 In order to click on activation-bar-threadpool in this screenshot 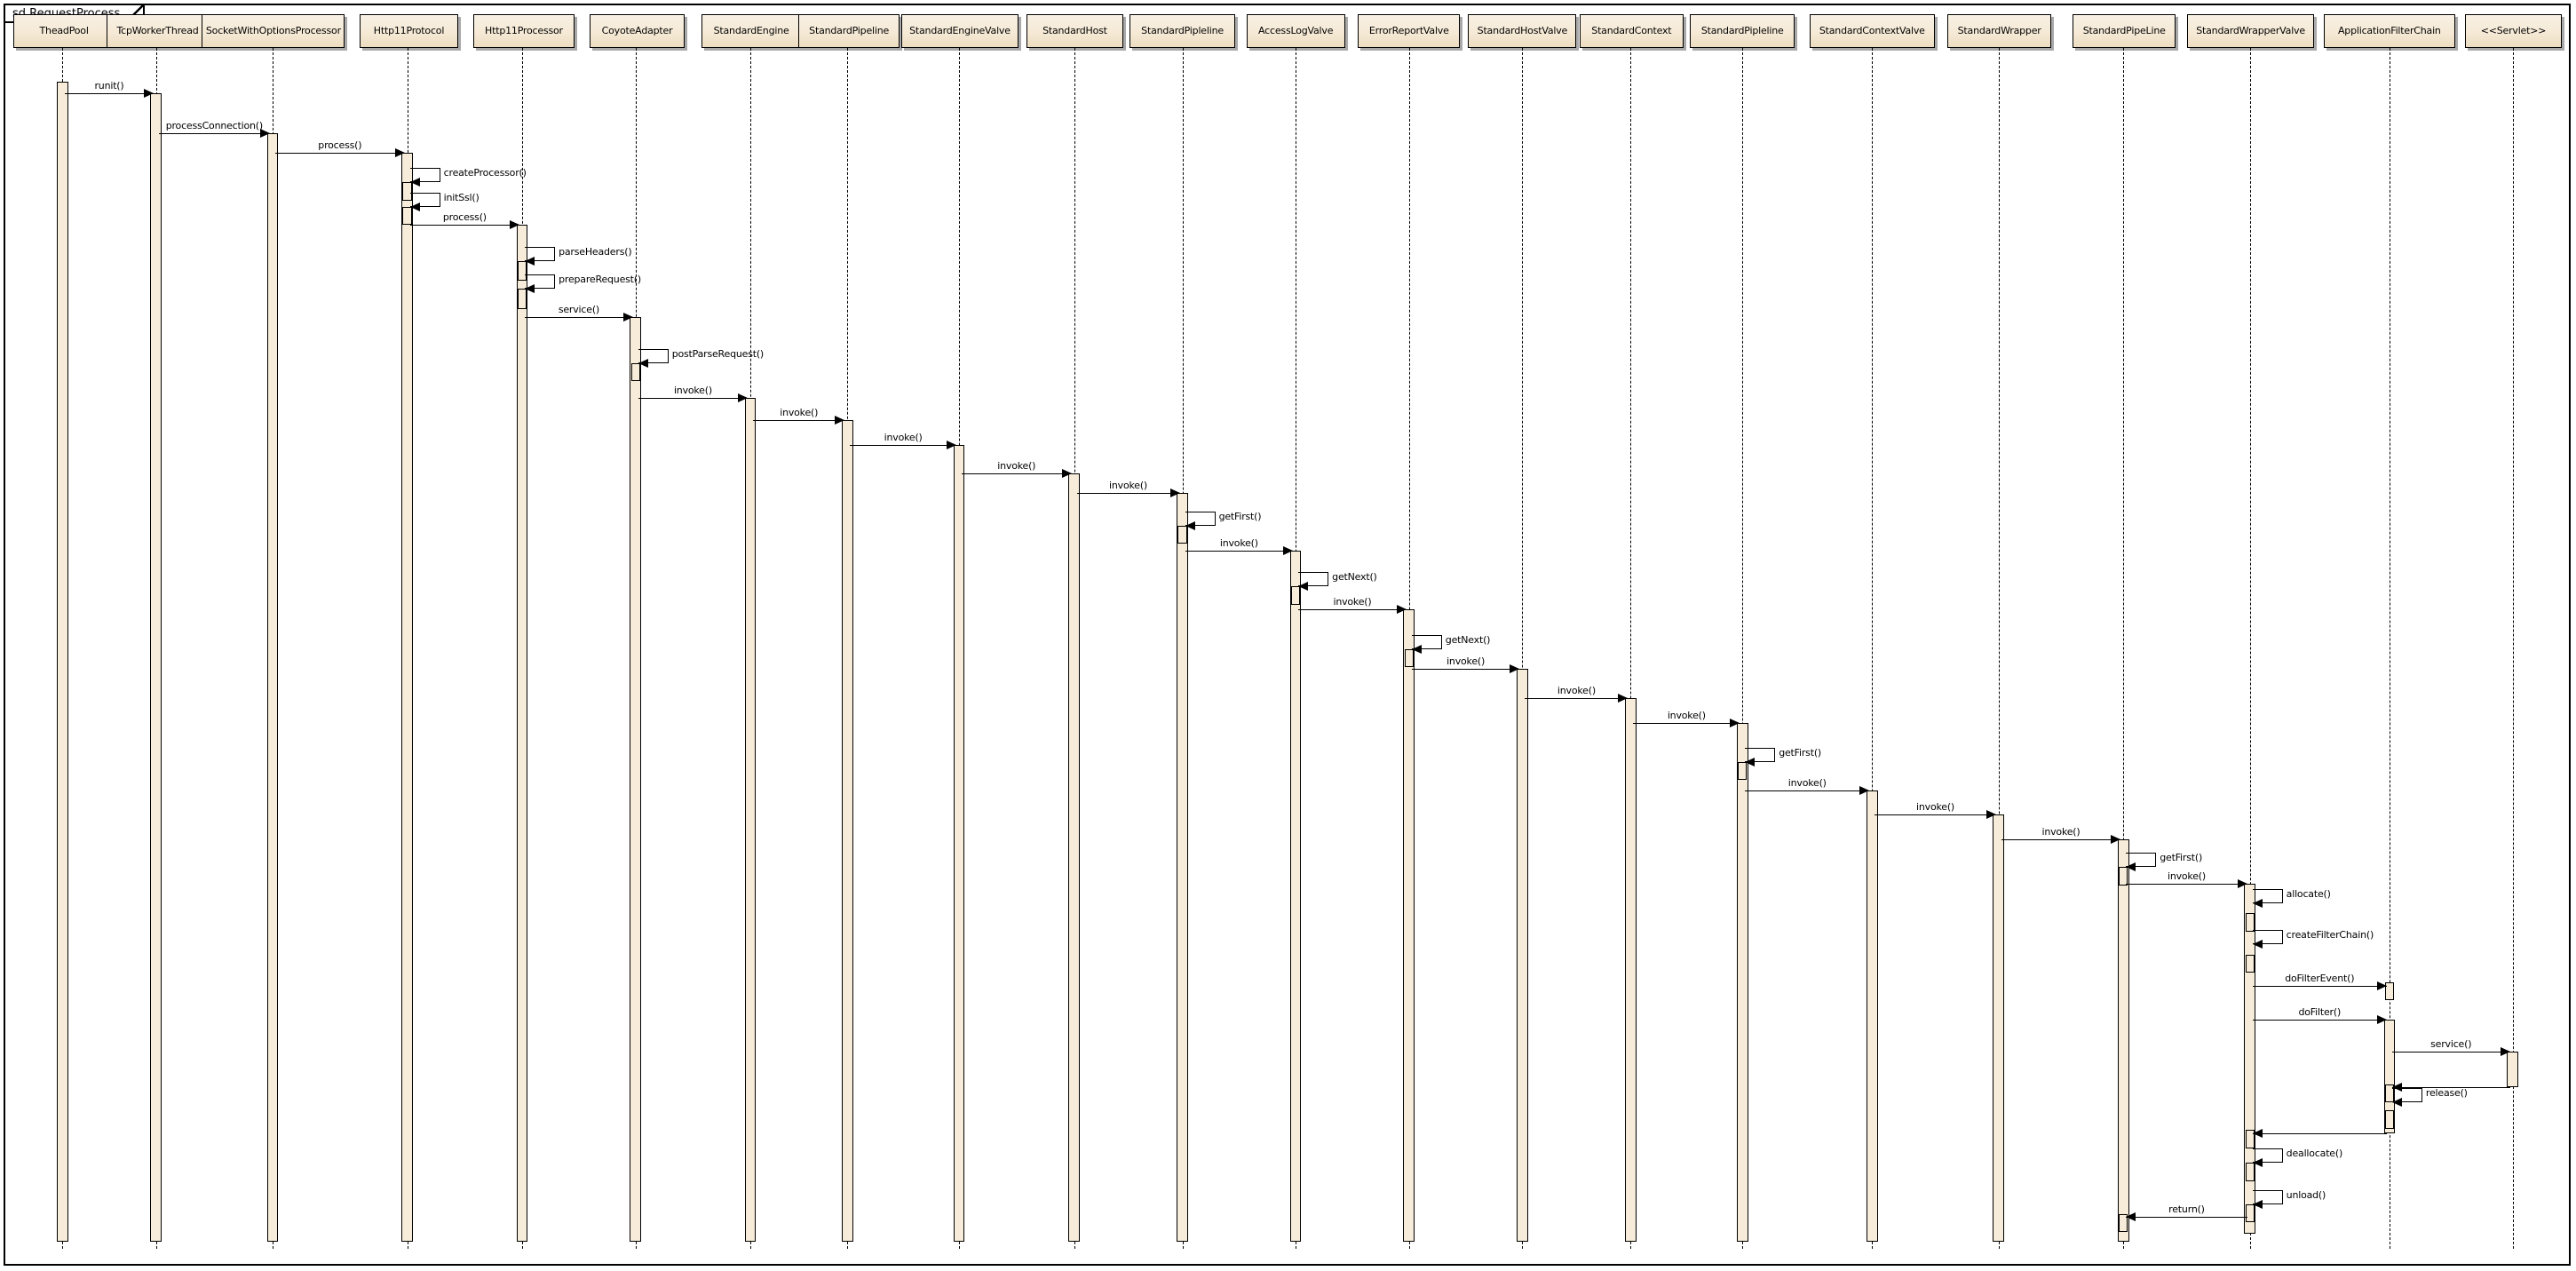, I will do `click(62, 663)`.